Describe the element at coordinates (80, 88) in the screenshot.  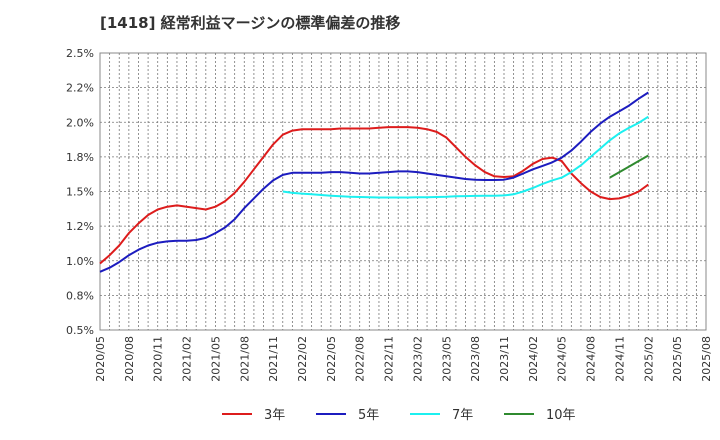
I see `y-tick-label: 2.2%` at that location.